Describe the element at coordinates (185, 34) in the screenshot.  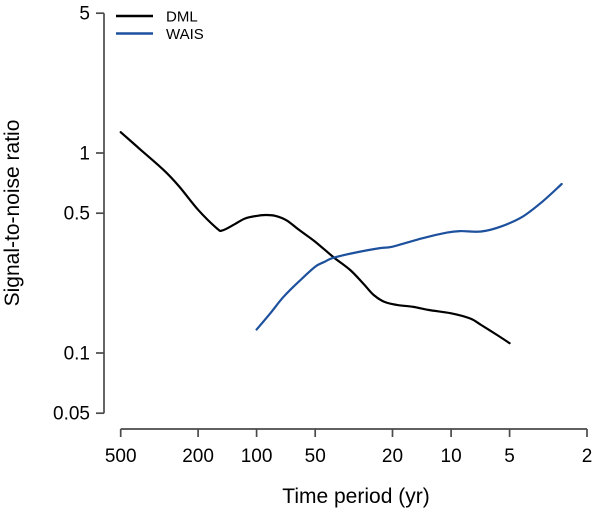
I see `legend-label-wais: WAIS` at that location.